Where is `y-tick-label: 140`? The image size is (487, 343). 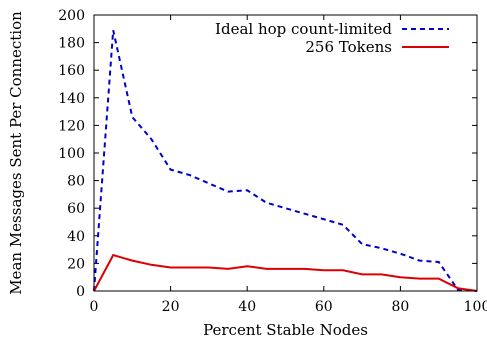 y-tick-label: 140 is located at coordinates (71, 99).